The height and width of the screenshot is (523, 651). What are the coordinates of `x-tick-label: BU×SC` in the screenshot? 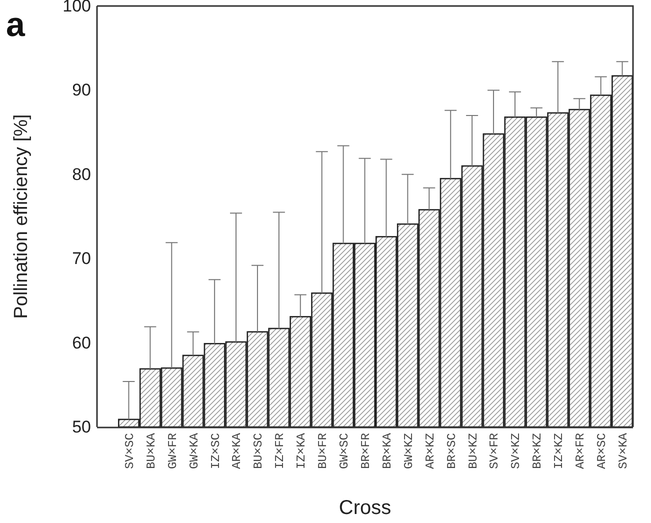 It's located at (259, 451).